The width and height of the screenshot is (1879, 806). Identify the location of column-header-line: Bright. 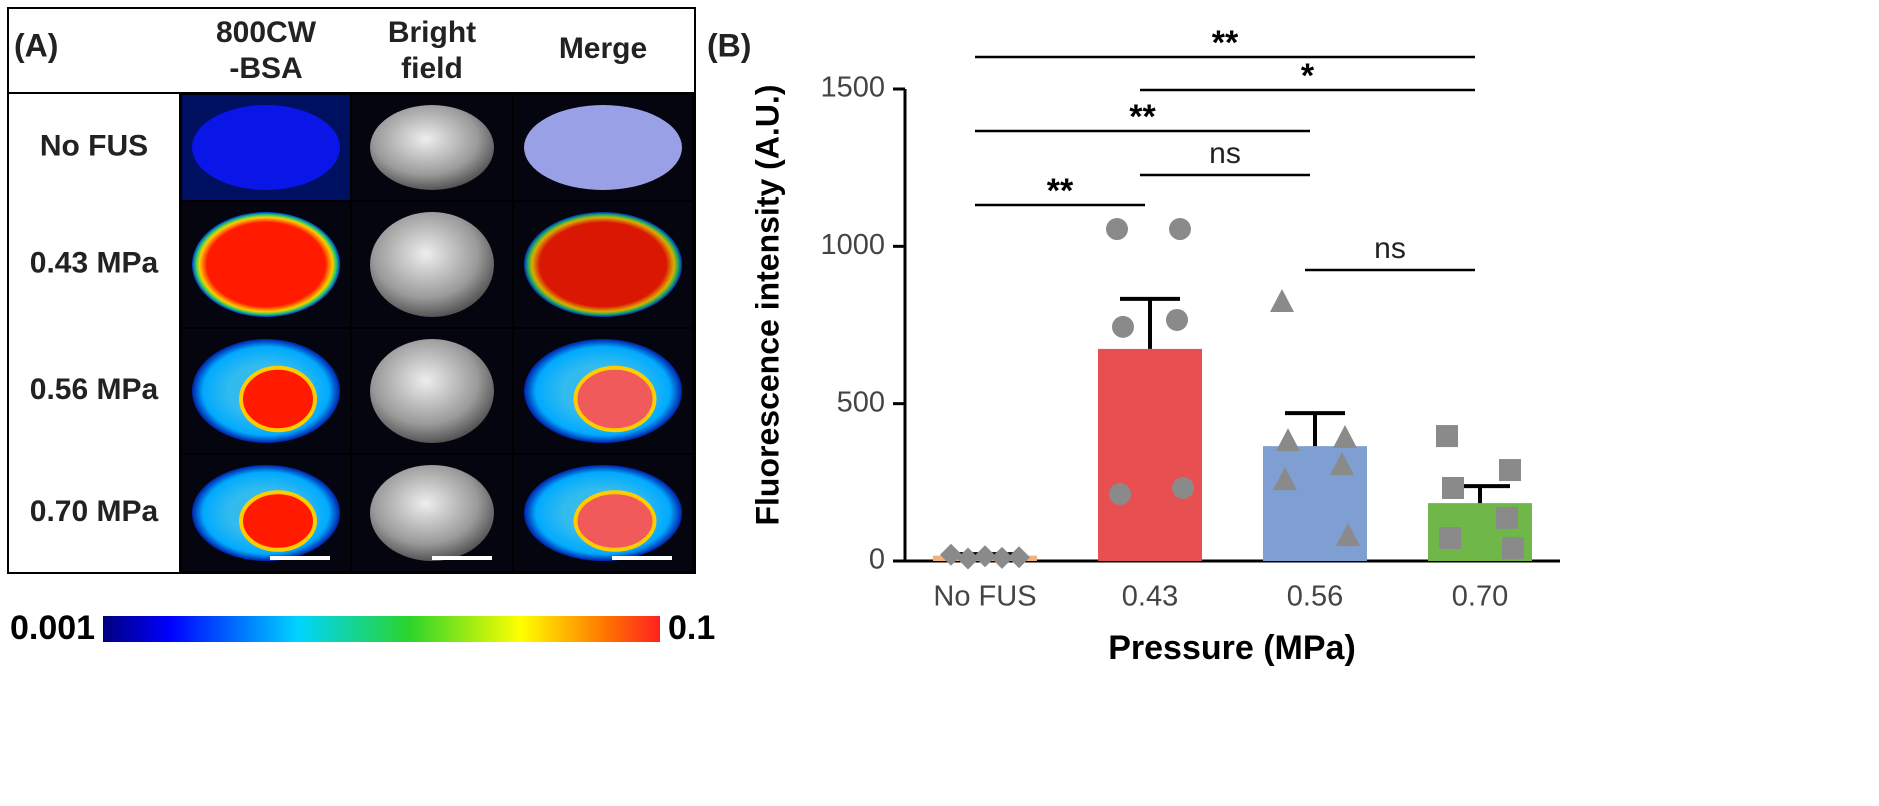
(432, 32).